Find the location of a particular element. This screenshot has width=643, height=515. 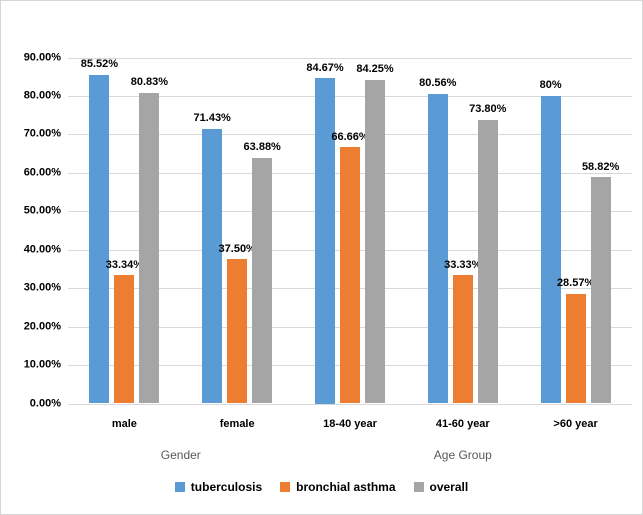

legend-swatch-tuberculosis-icon is located at coordinates (179, 487).